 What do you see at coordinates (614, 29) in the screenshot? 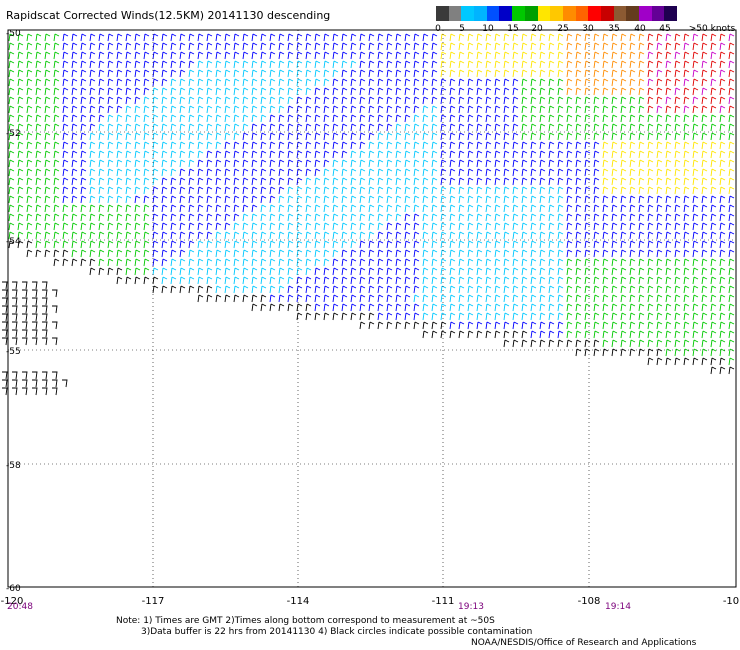
I see `legend-label: 35` at bounding box center [614, 29].